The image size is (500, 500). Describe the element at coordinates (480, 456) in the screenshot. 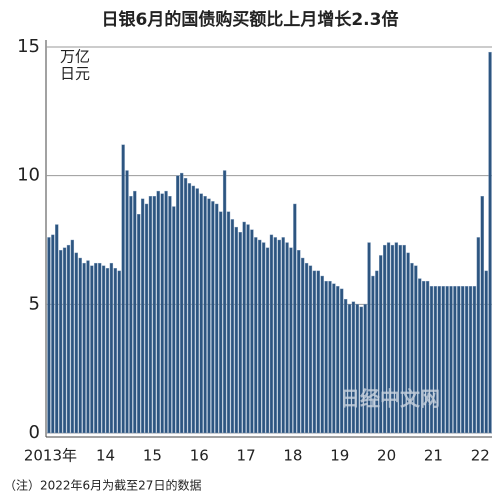

I see `x-tick-label: 22` at that location.